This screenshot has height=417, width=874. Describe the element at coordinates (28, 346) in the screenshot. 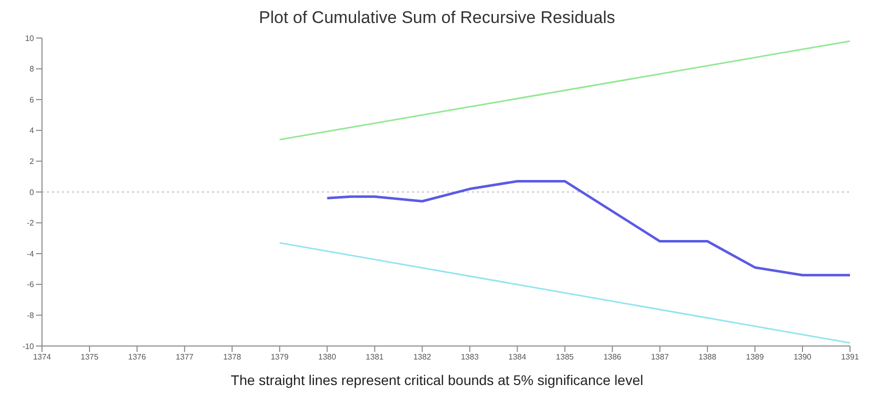

I see `y-tick-label: -10` at that location.